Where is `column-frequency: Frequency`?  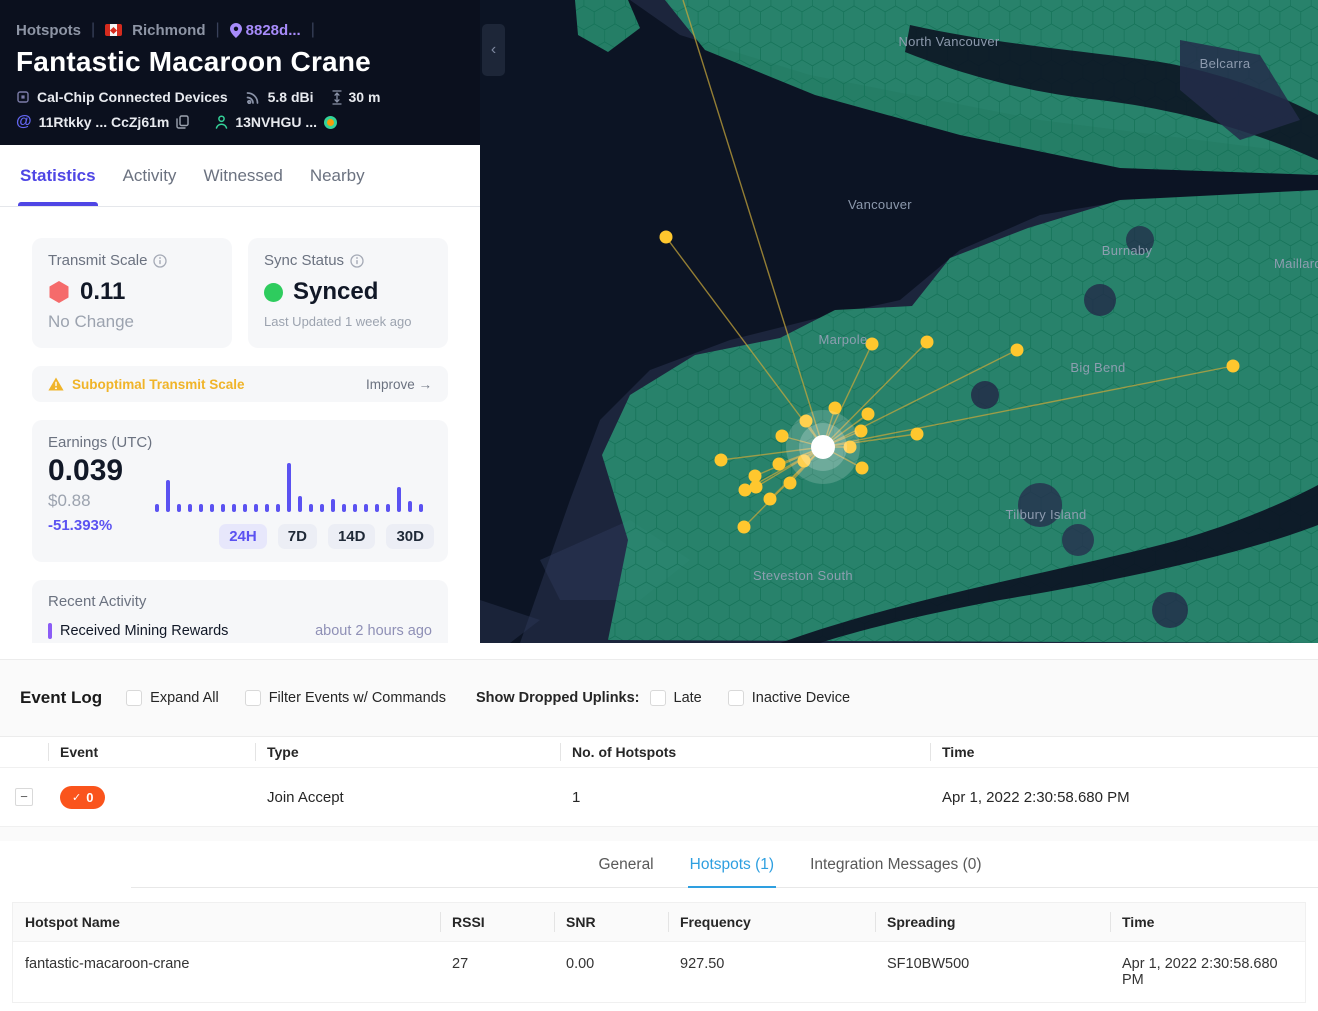
column-frequency: Frequency is located at coordinates (771, 922).